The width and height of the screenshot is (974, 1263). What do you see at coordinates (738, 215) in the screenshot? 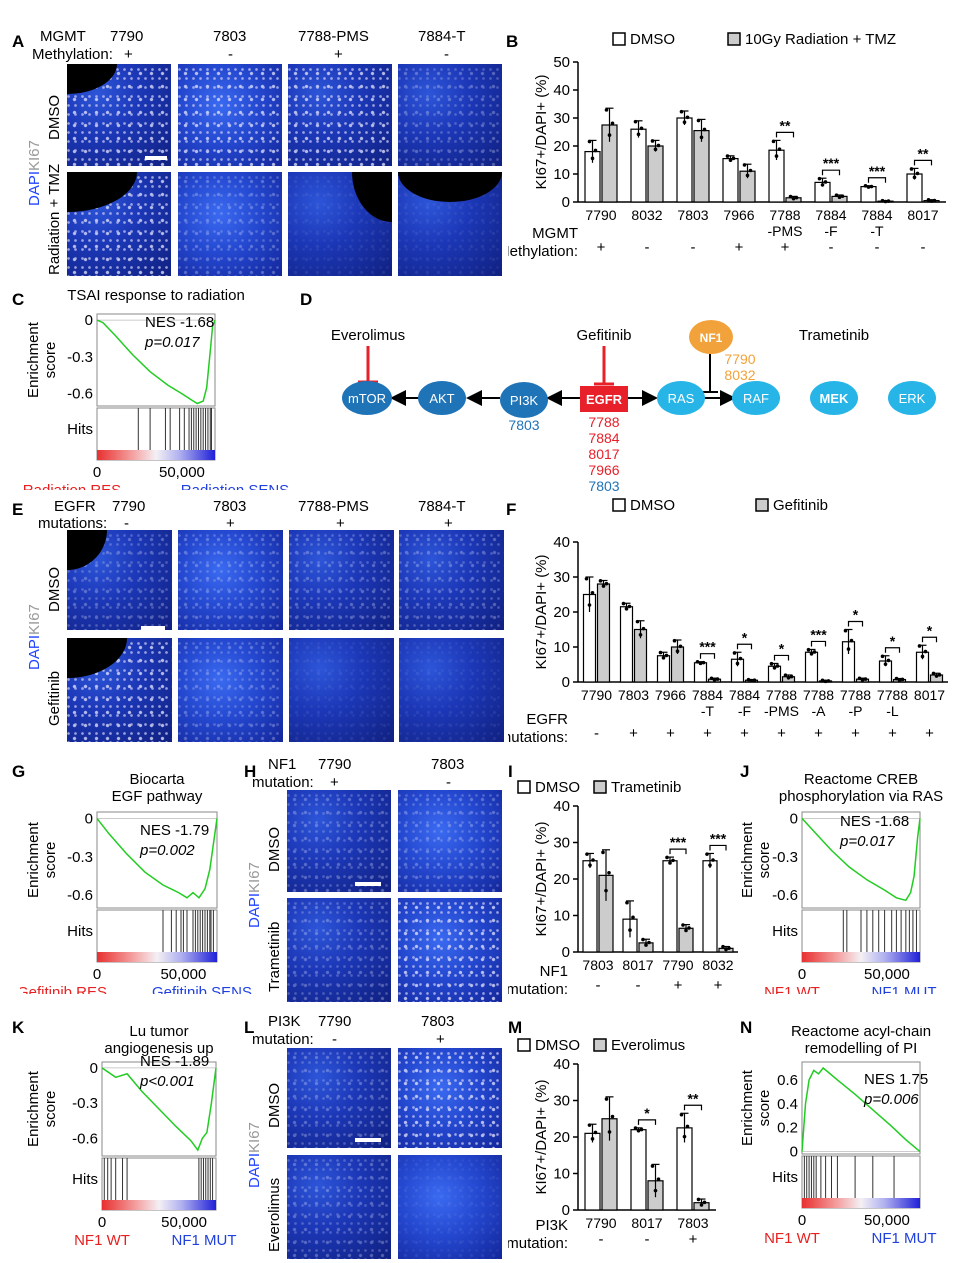
I see `x-tick-label: 7966` at bounding box center [738, 215].